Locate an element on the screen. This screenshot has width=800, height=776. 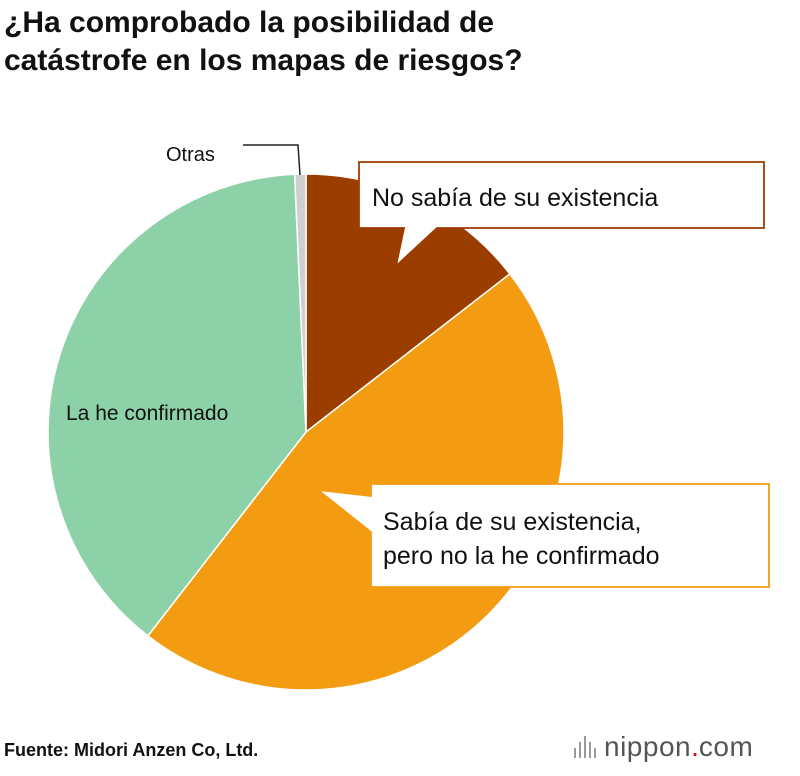
confirmado-label: La he confirmado is located at coordinates (147, 413).